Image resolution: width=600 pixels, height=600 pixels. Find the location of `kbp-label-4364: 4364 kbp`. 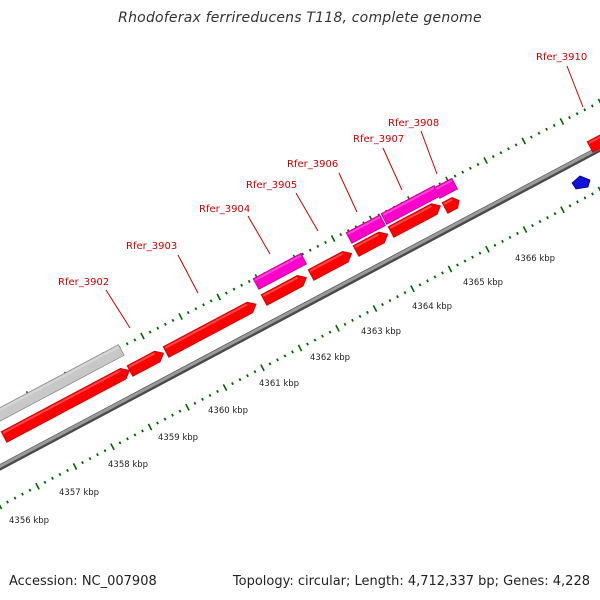

kbp-label-4364: 4364 kbp is located at coordinates (432, 307).